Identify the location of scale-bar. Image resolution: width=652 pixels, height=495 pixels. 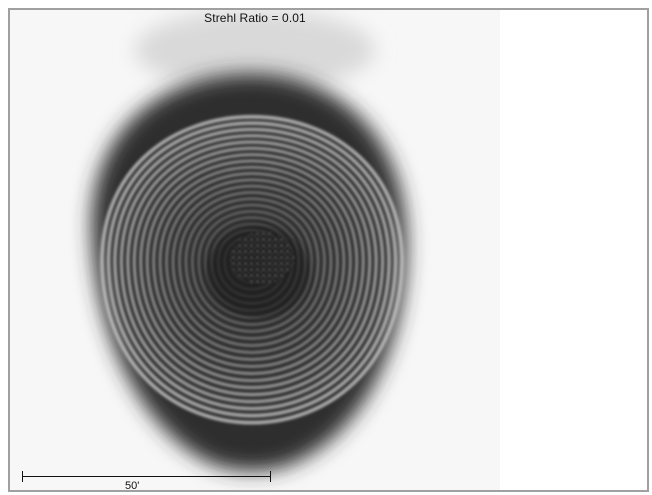
(146, 477).